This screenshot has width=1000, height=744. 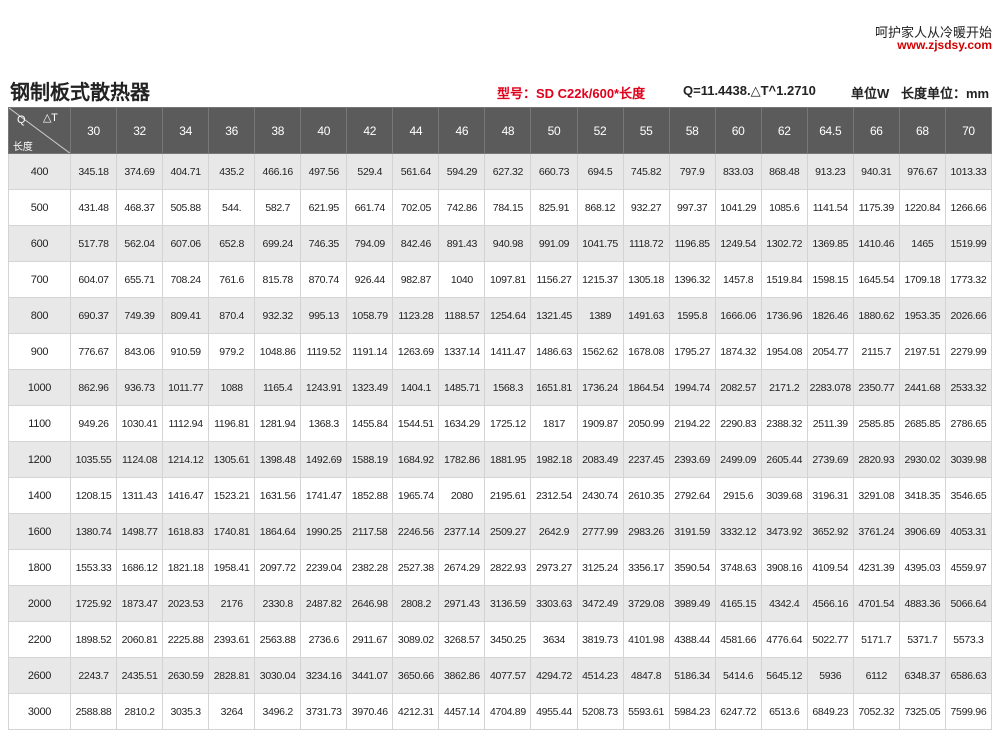 What do you see at coordinates (39, 171) in the screenshot?
I see `length-cell: 400` at bounding box center [39, 171].